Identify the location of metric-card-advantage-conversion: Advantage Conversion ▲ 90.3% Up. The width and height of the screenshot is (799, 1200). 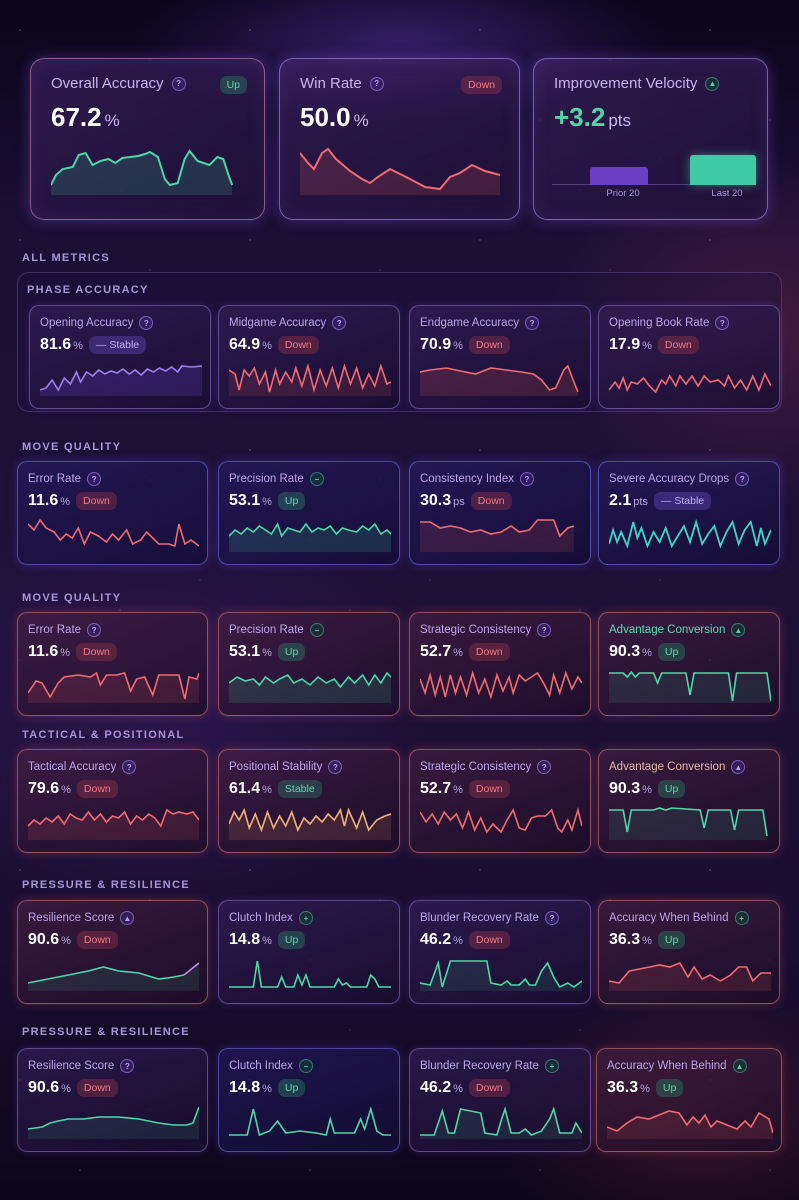
(689, 664).